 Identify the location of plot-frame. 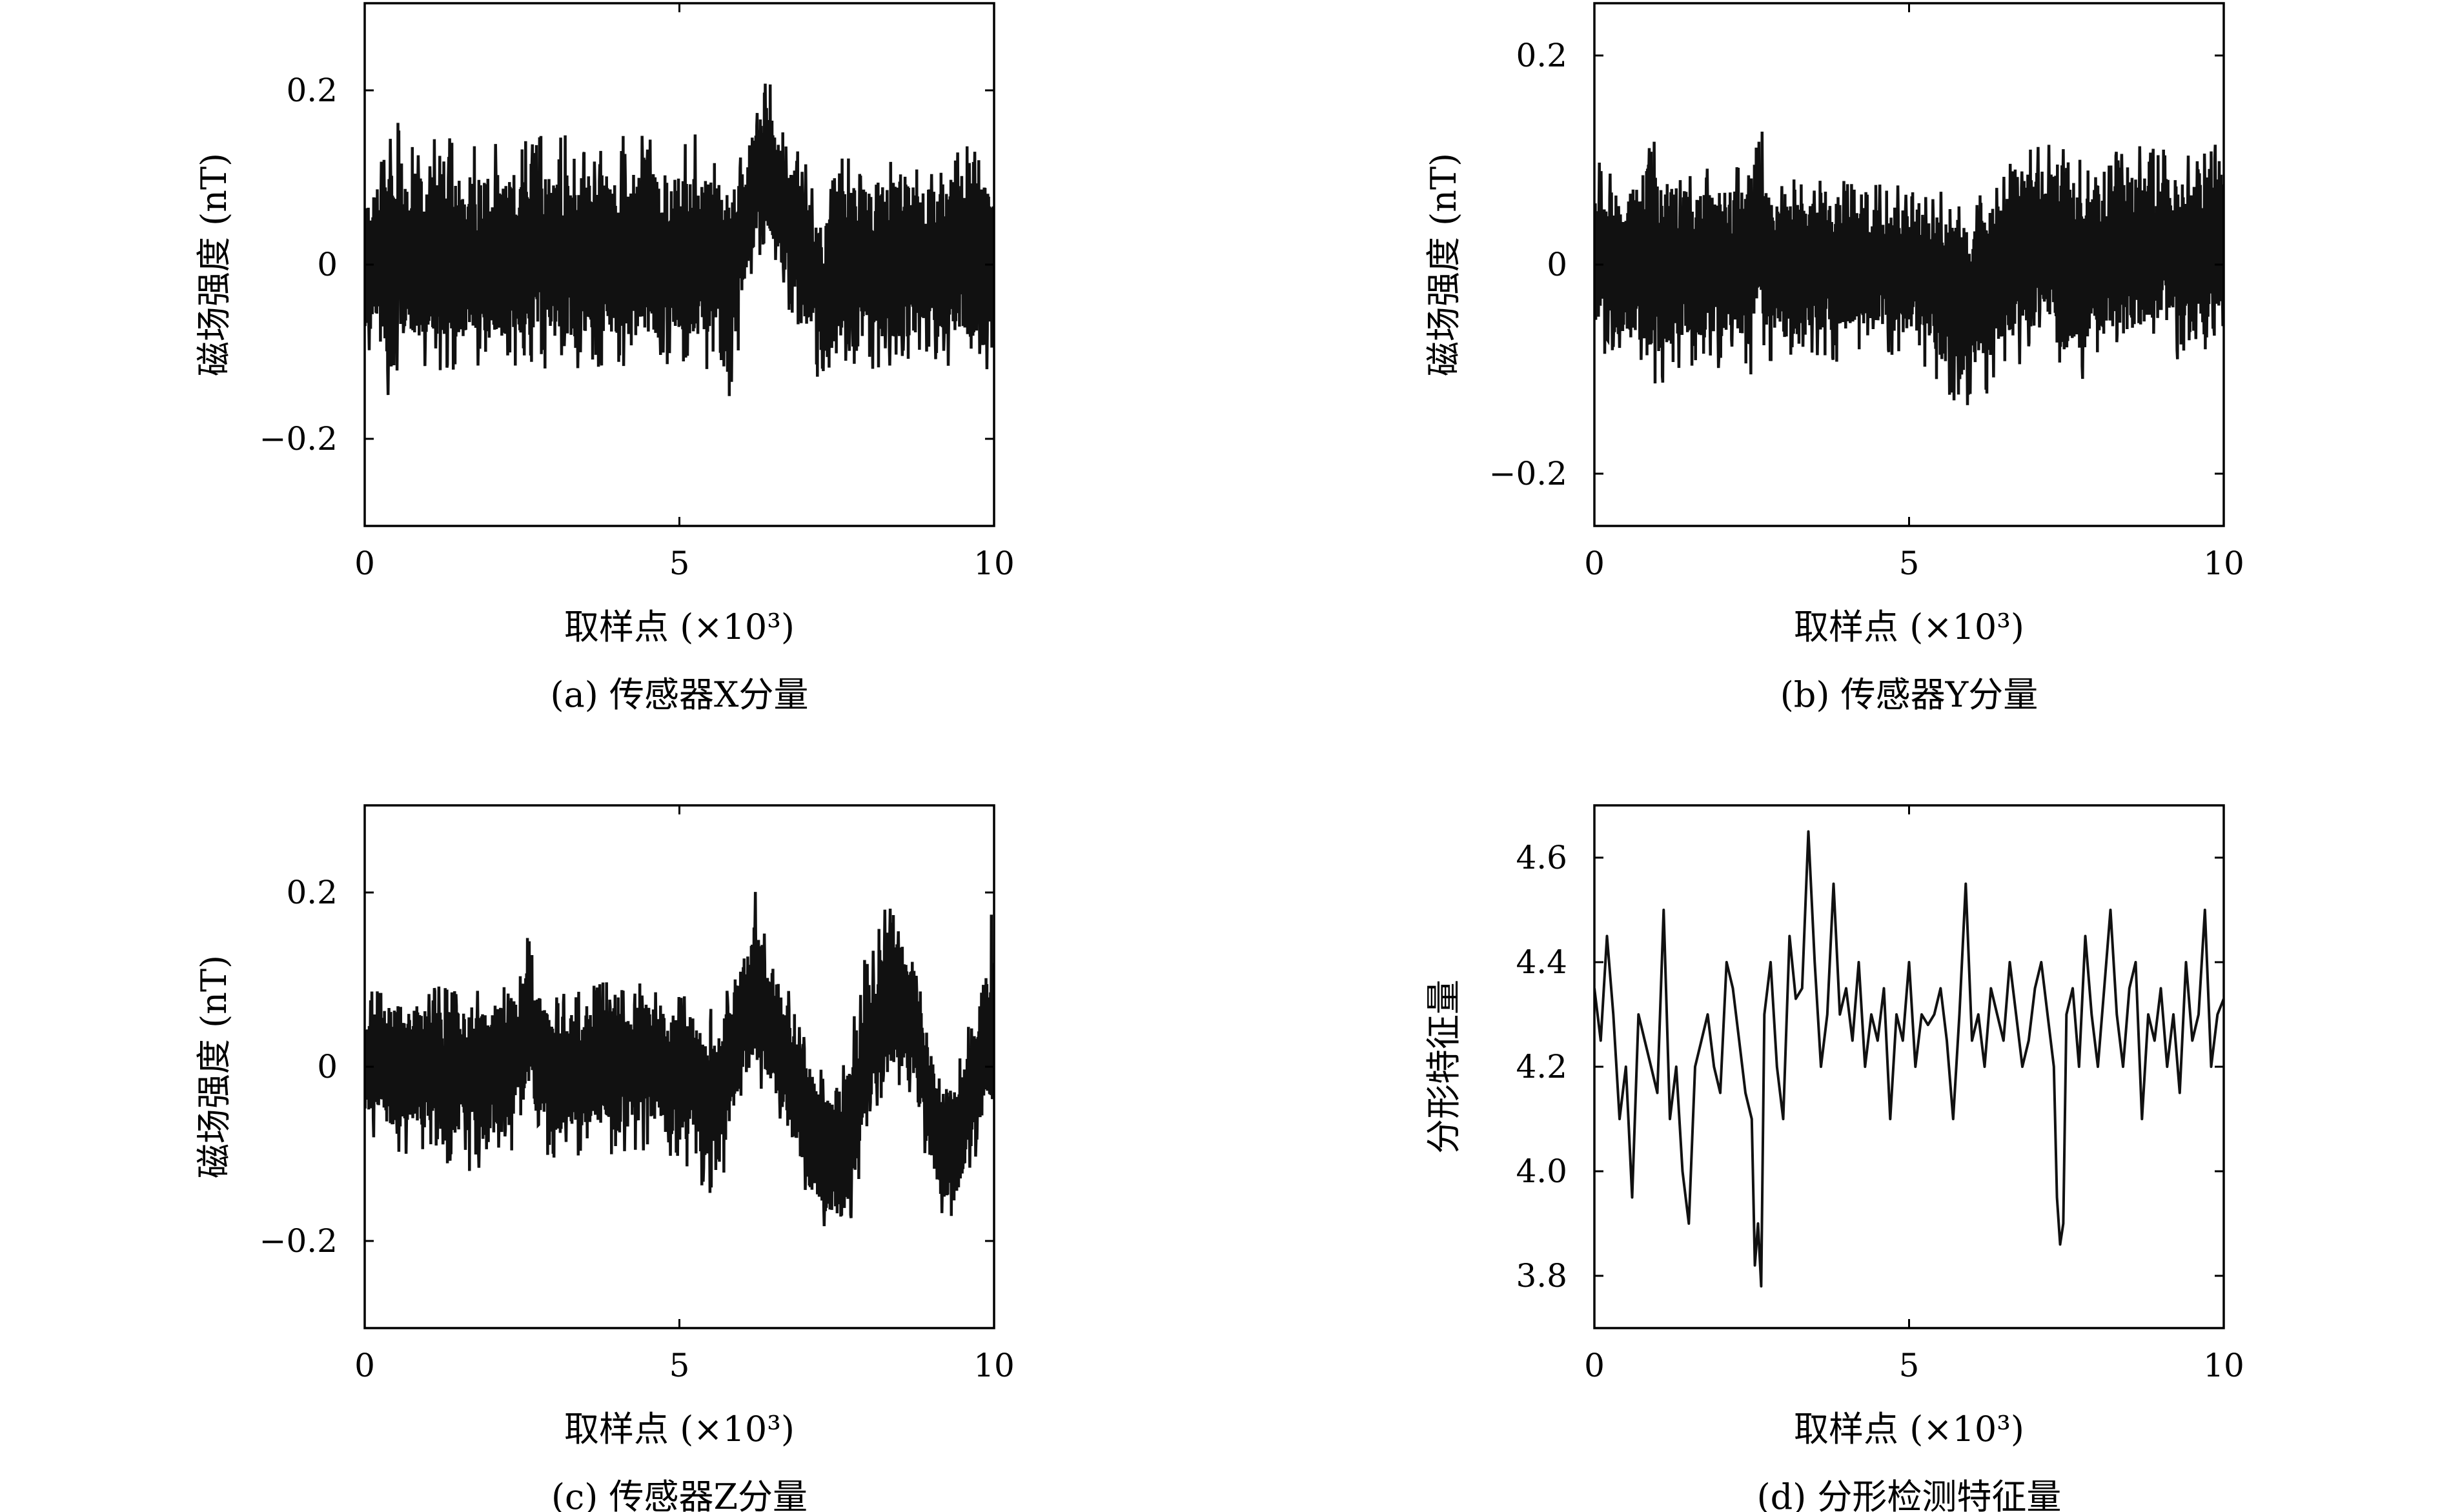
(1909, 1066).